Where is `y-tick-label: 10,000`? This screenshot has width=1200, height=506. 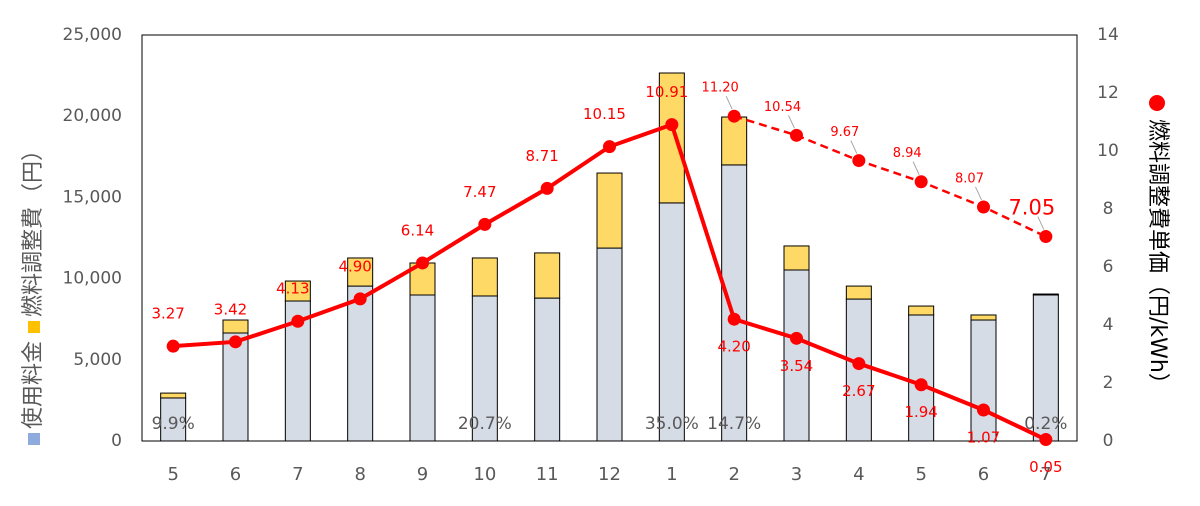
y-tick-label: 10,000 is located at coordinates (92, 279).